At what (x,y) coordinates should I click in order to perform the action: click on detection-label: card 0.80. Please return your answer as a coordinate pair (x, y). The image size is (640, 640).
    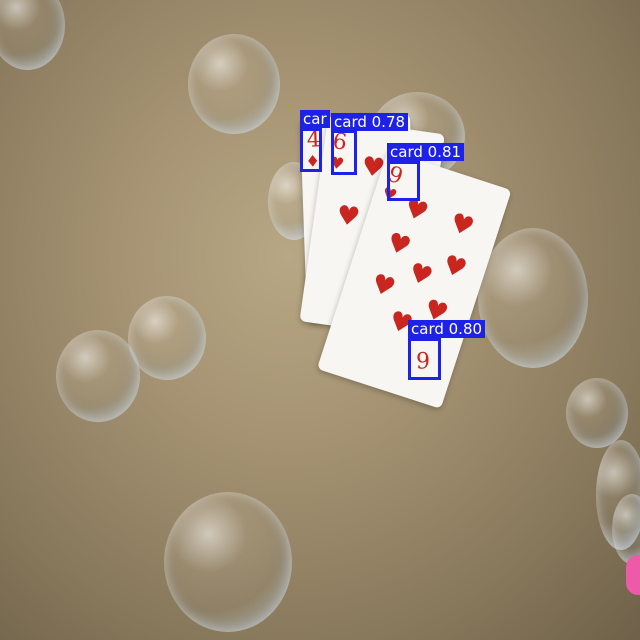
    Looking at the image, I should click on (447, 329).